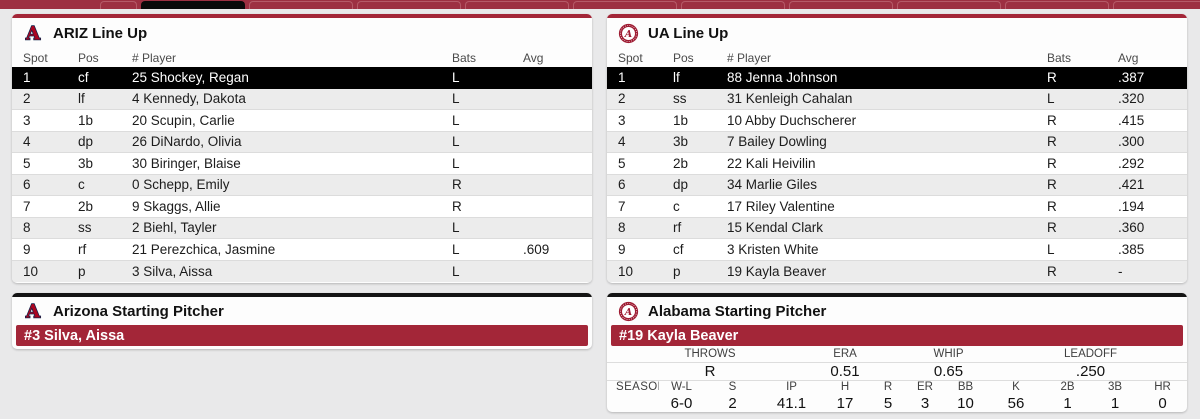 The width and height of the screenshot is (1200, 419). I want to click on val-2b: 1, so click(1067, 403).